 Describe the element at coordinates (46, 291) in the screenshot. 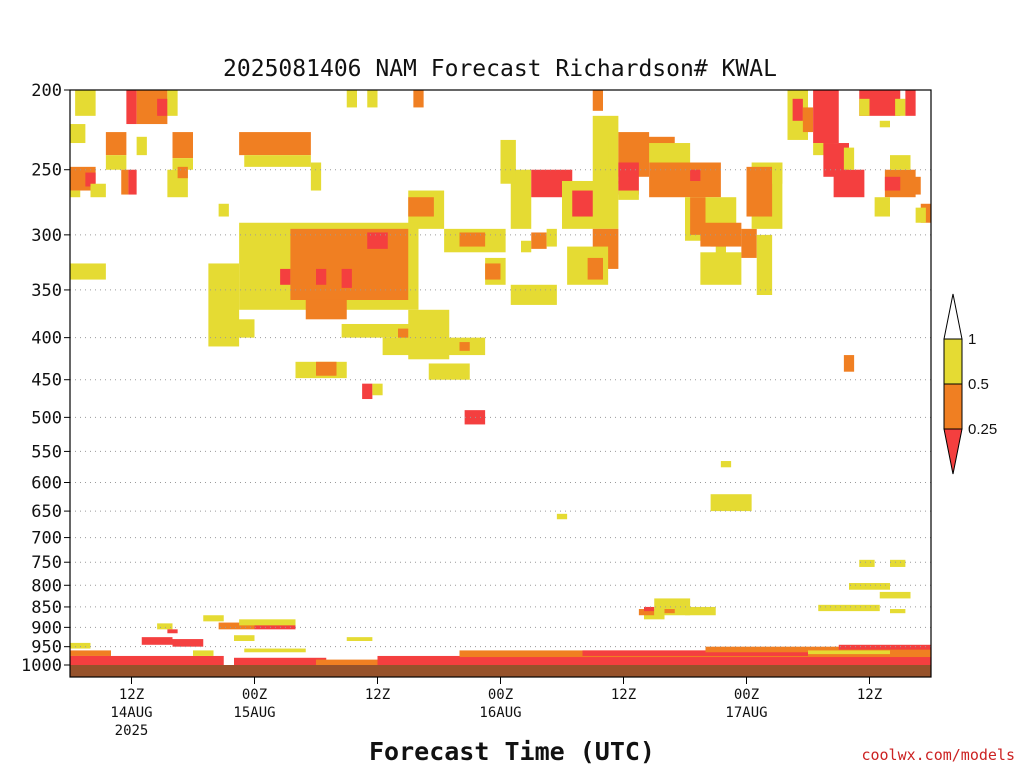

I see `ytick-label-350: 350` at that location.